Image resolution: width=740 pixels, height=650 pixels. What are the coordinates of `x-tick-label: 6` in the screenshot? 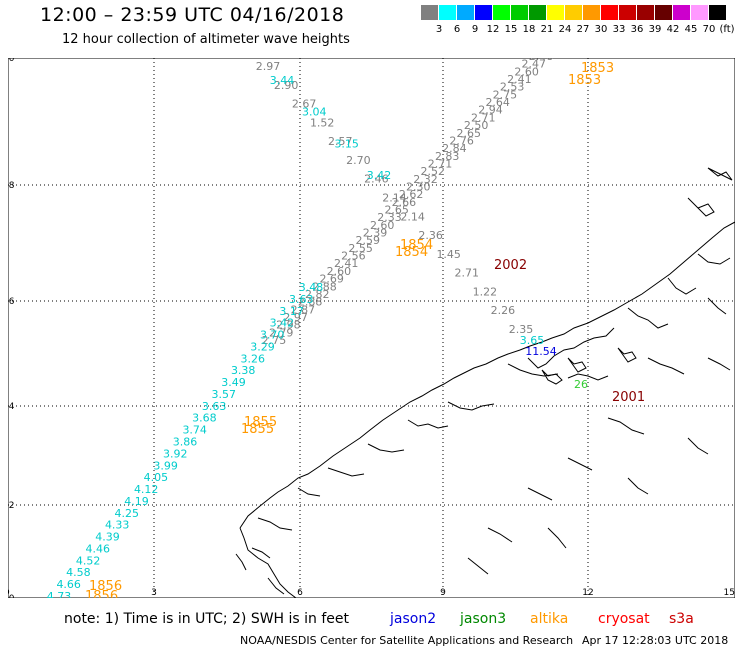 It's located at (300, 593).